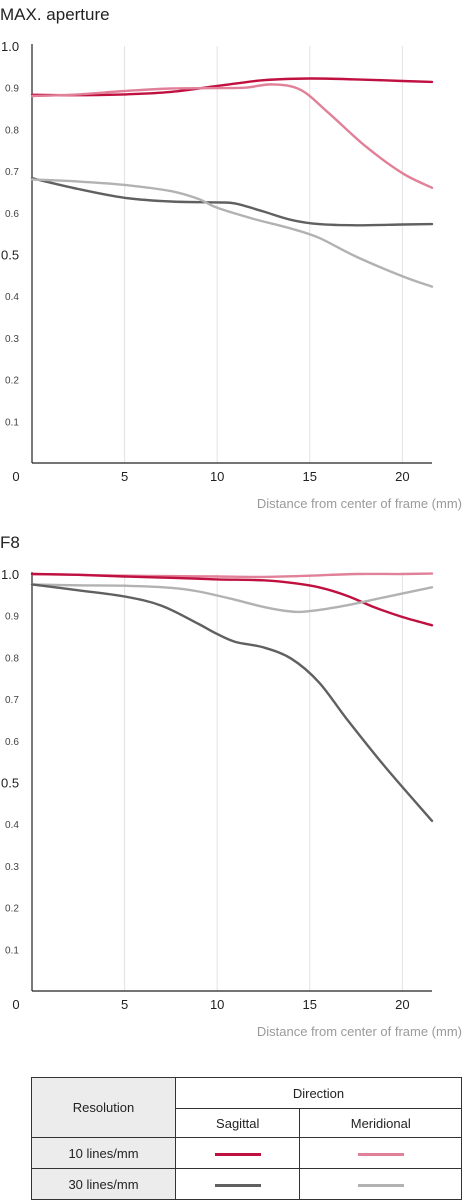 The image size is (462, 1200). I want to click on resolution-header: Resolution, so click(103, 1107).